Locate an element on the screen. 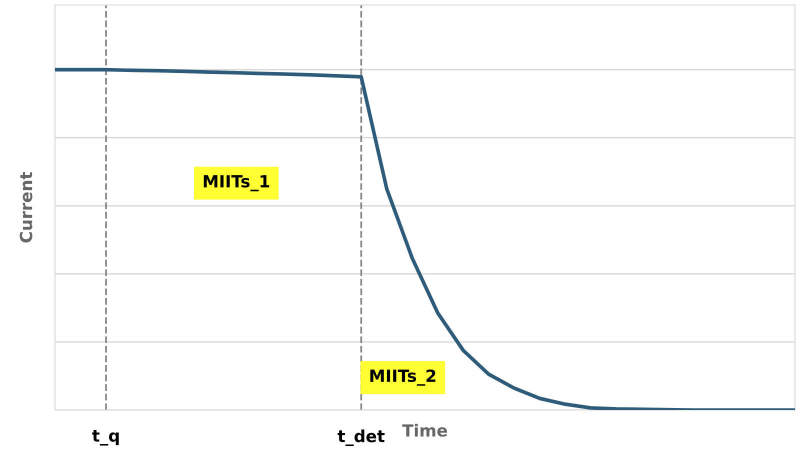  annotation: MIITs_2 is located at coordinates (403, 377).